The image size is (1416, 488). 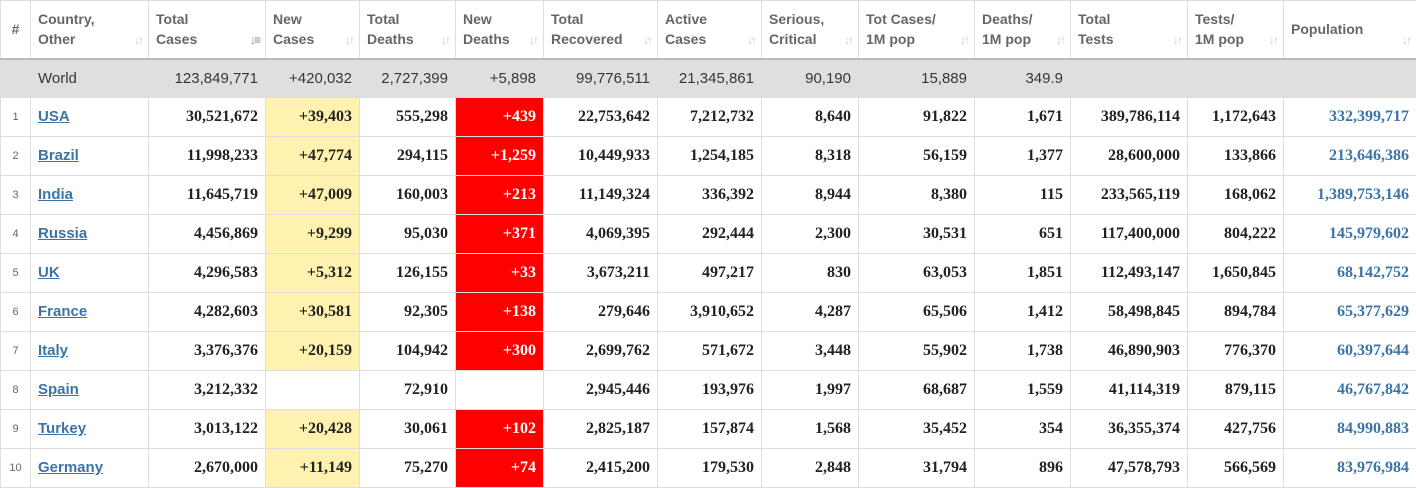 I want to click on cell-tests-1m: 566,569, so click(x=1235, y=468).